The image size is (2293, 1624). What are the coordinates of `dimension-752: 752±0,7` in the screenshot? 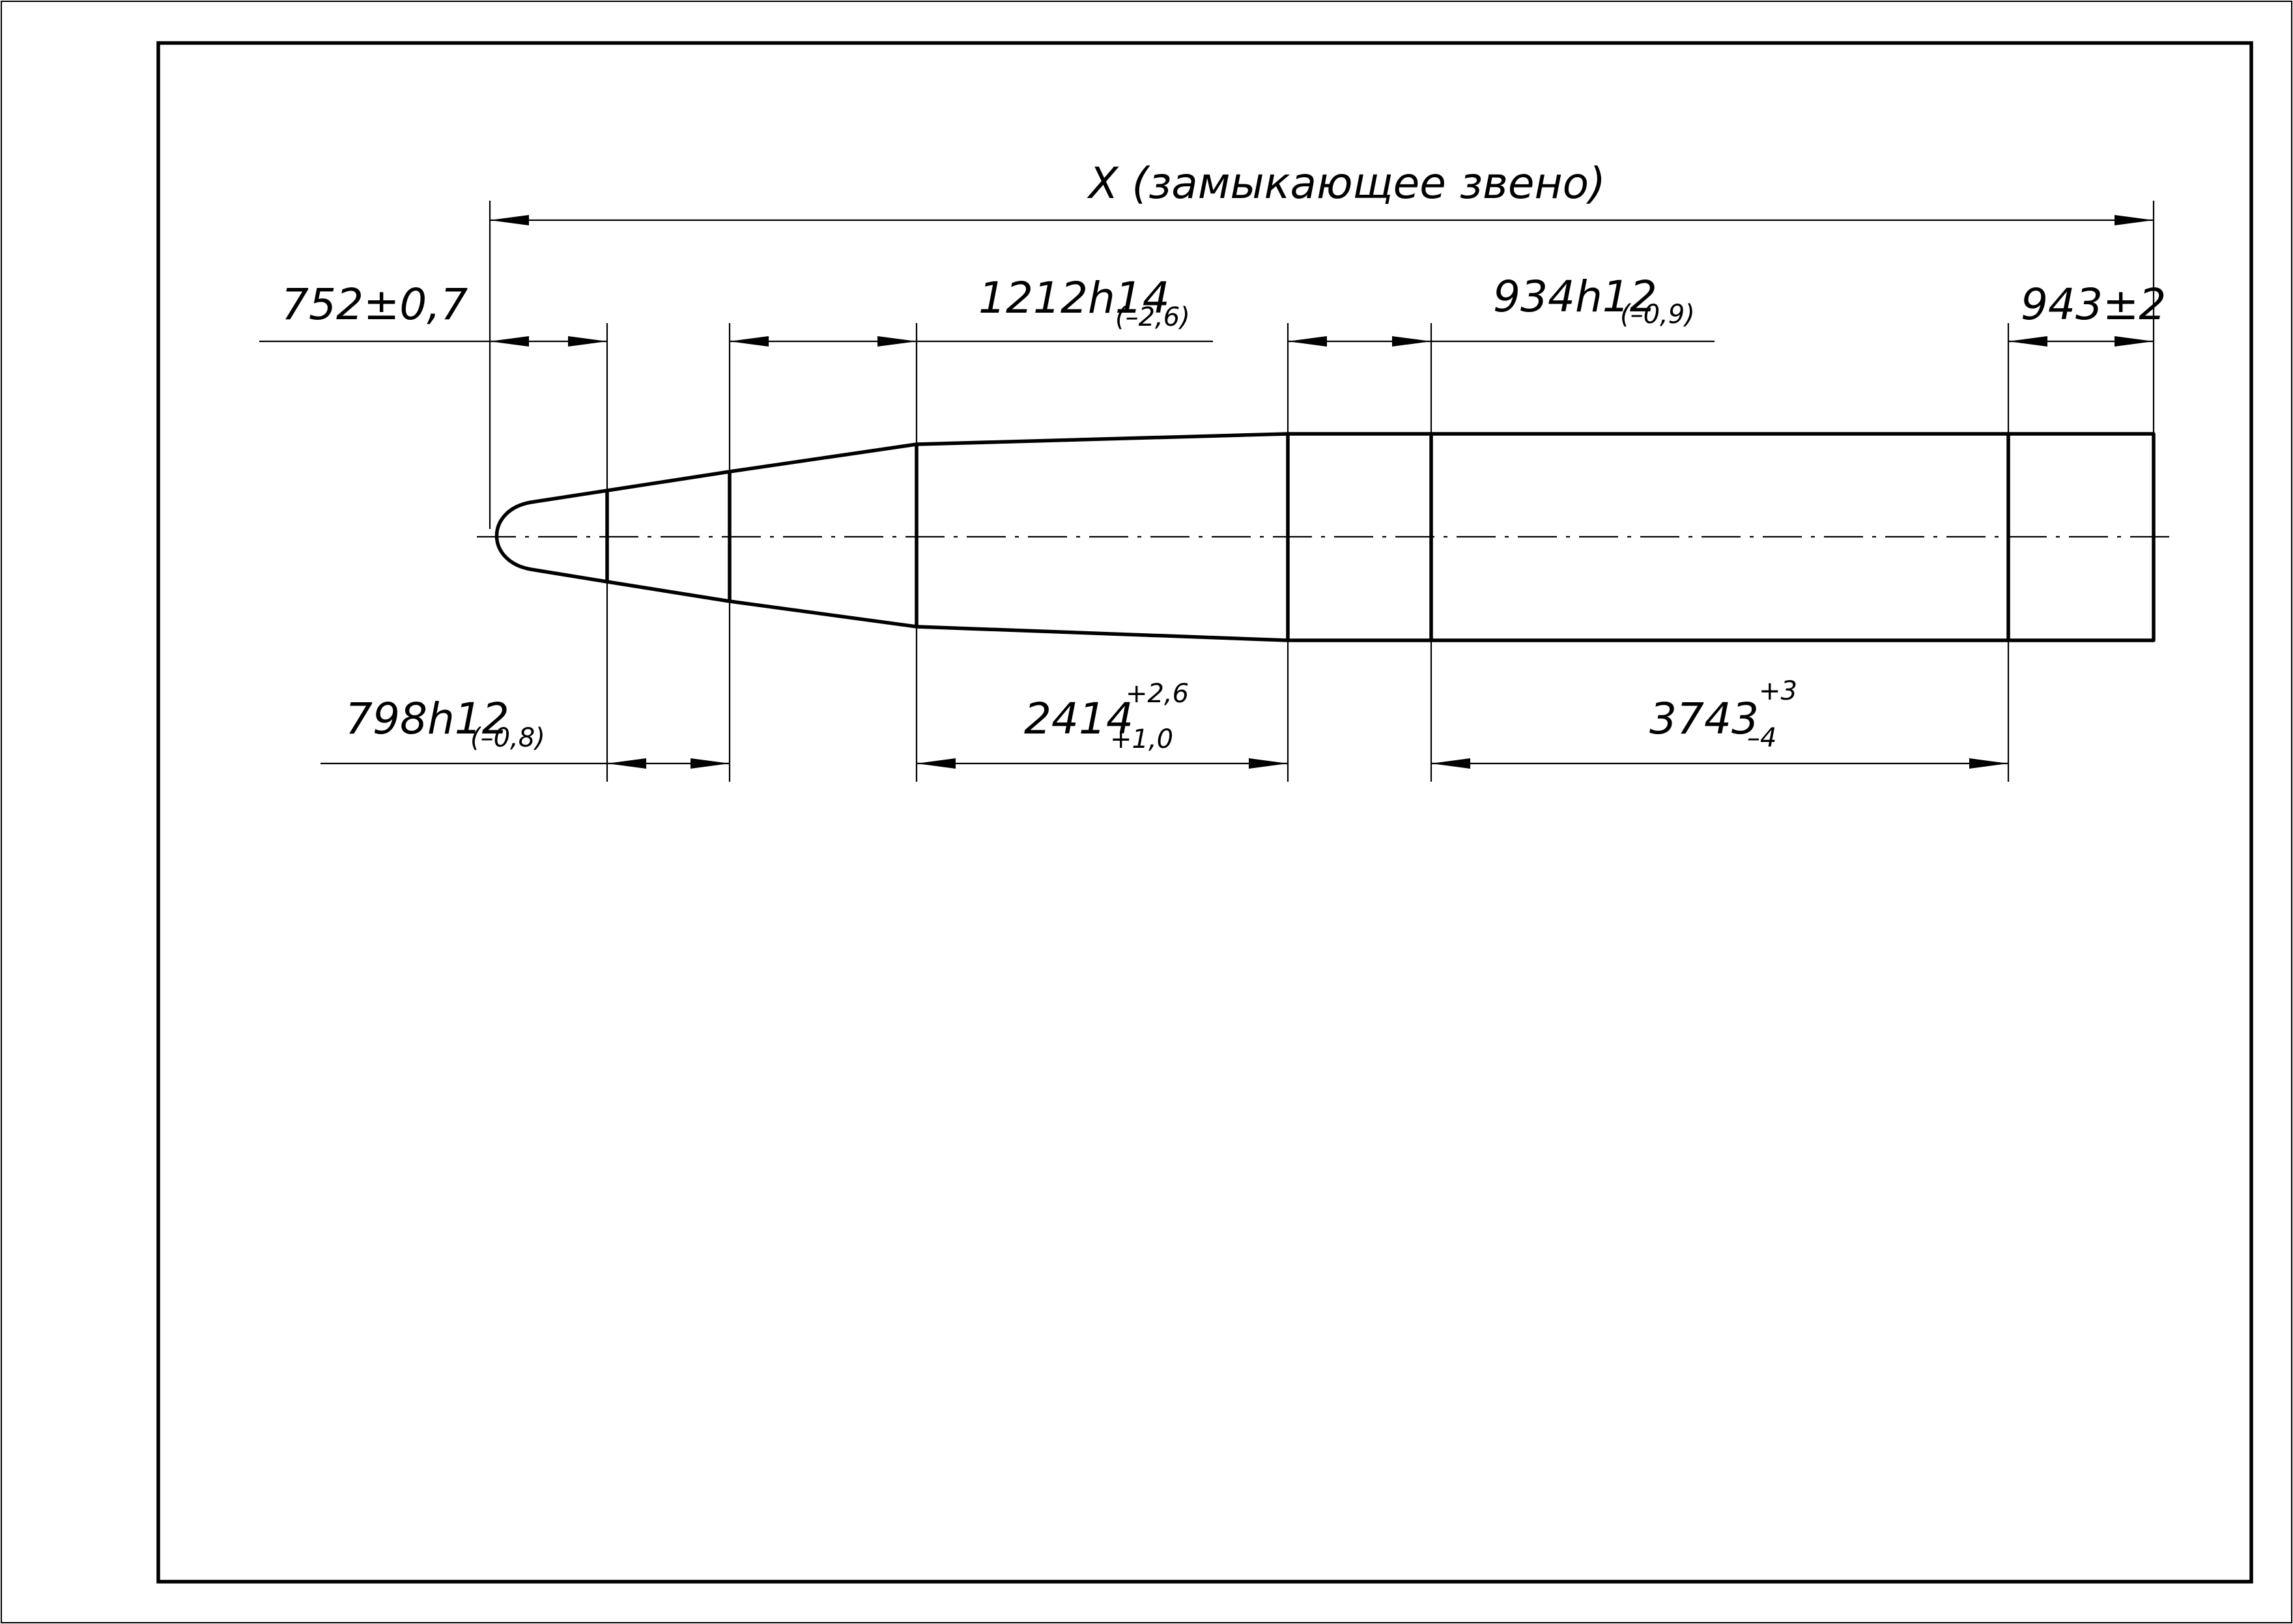 It's located at (433, 313).